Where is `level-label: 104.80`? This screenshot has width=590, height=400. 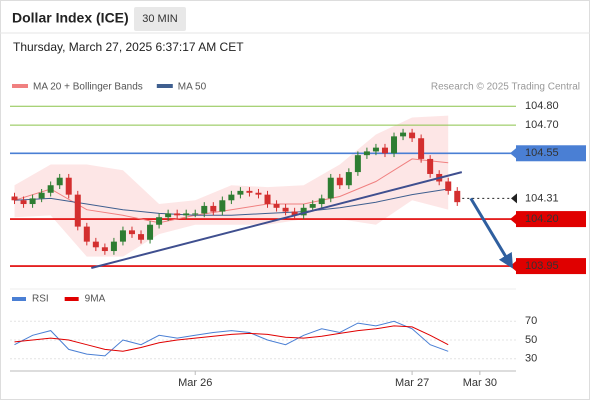
level-label: 104.80 is located at coordinates (542, 106).